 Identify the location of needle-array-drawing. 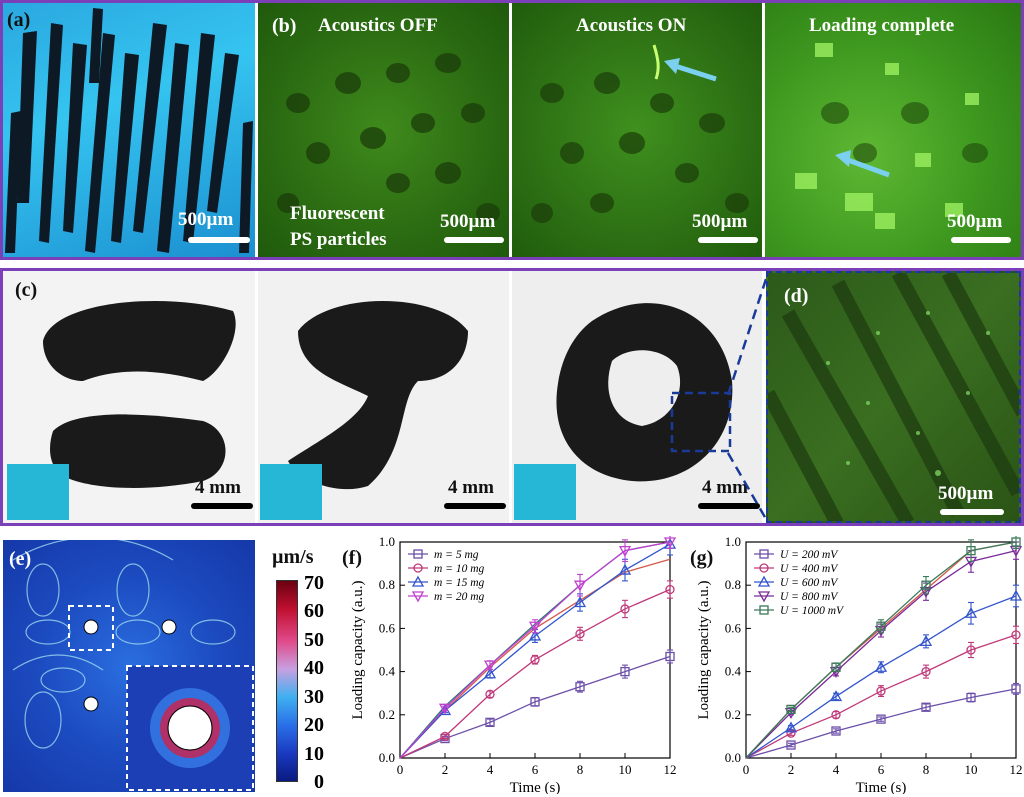
(129, 130).